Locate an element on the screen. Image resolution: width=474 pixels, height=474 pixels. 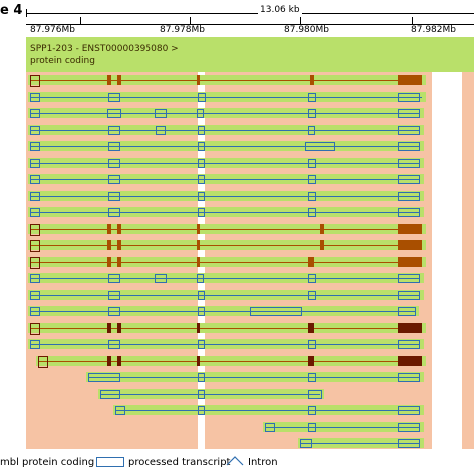
processed-transcript-swatch is located at coordinates (110, 462).